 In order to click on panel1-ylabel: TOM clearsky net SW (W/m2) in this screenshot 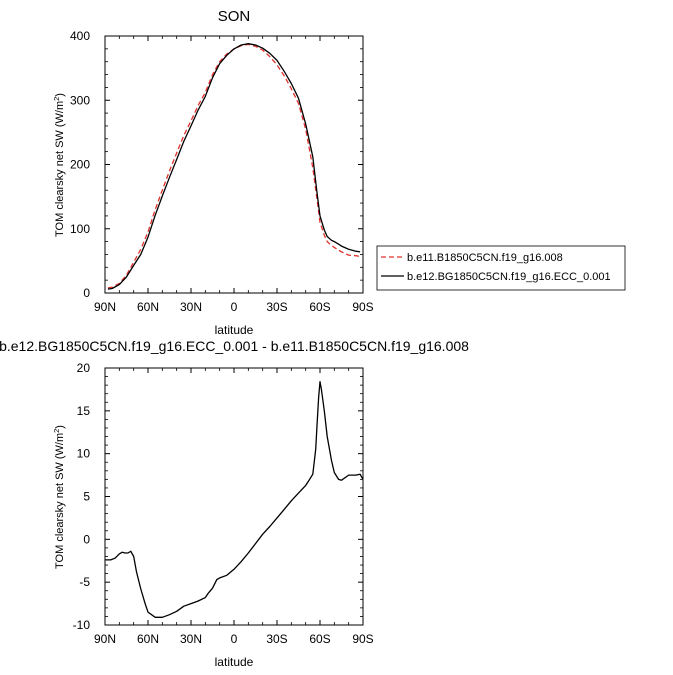, I will do `click(59, 165)`.